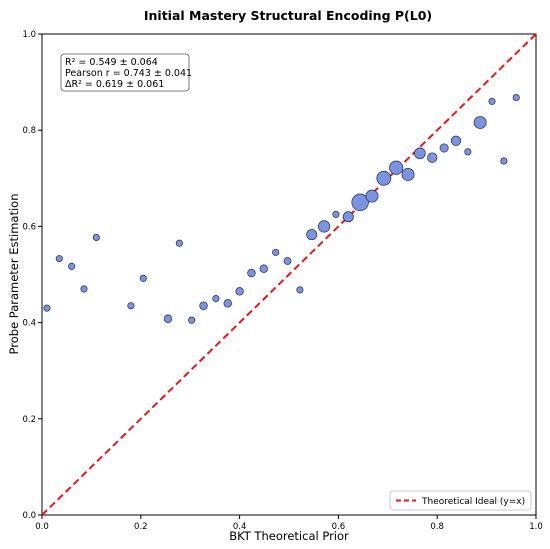 The height and width of the screenshot is (549, 550). Describe the element at coordinates (29, 324) in the screenshot. I see `y-tick-label: 0.4` at that location.